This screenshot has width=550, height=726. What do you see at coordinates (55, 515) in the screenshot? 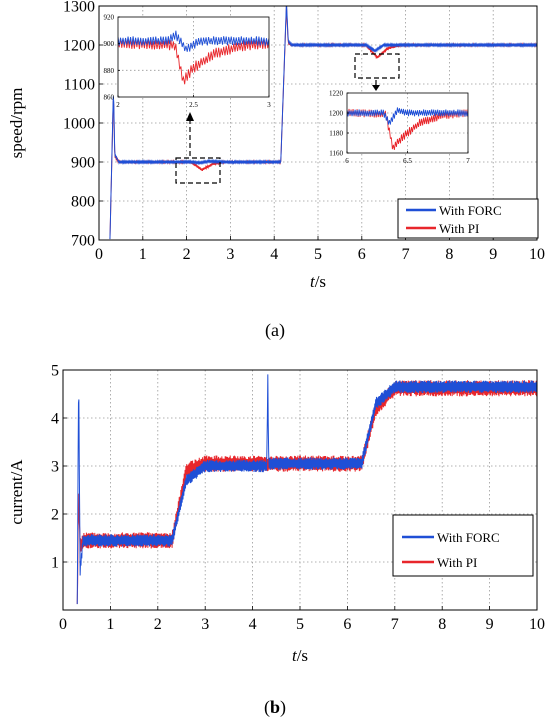
I see `y-tick-label-b: 2` at bounding box center [55, 515].